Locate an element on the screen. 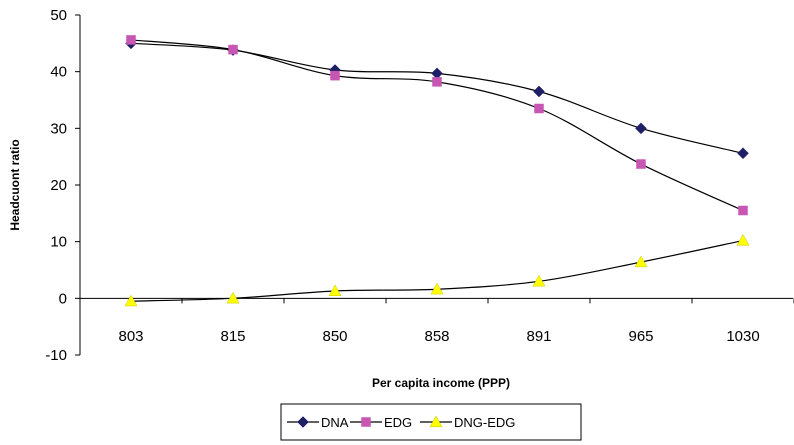 The image size is (794, 445). y-axis-title: Headcuont ratio is located at coordinates (15, 184).